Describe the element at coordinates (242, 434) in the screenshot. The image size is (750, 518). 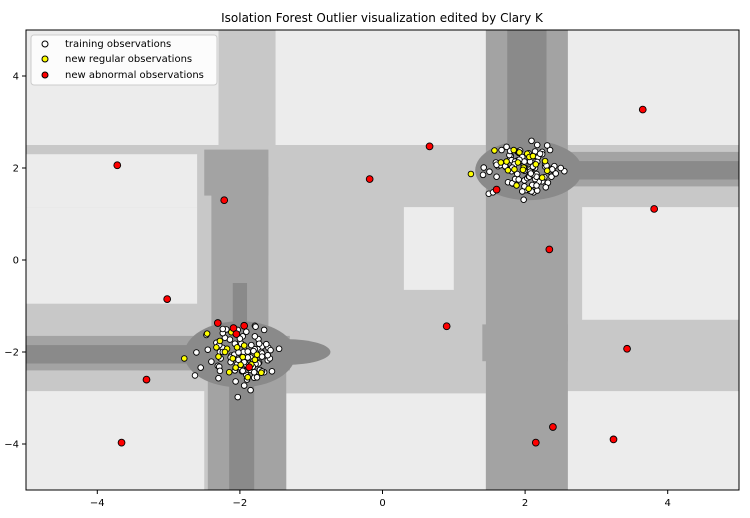
I see `contour-spine-lower` at that location.